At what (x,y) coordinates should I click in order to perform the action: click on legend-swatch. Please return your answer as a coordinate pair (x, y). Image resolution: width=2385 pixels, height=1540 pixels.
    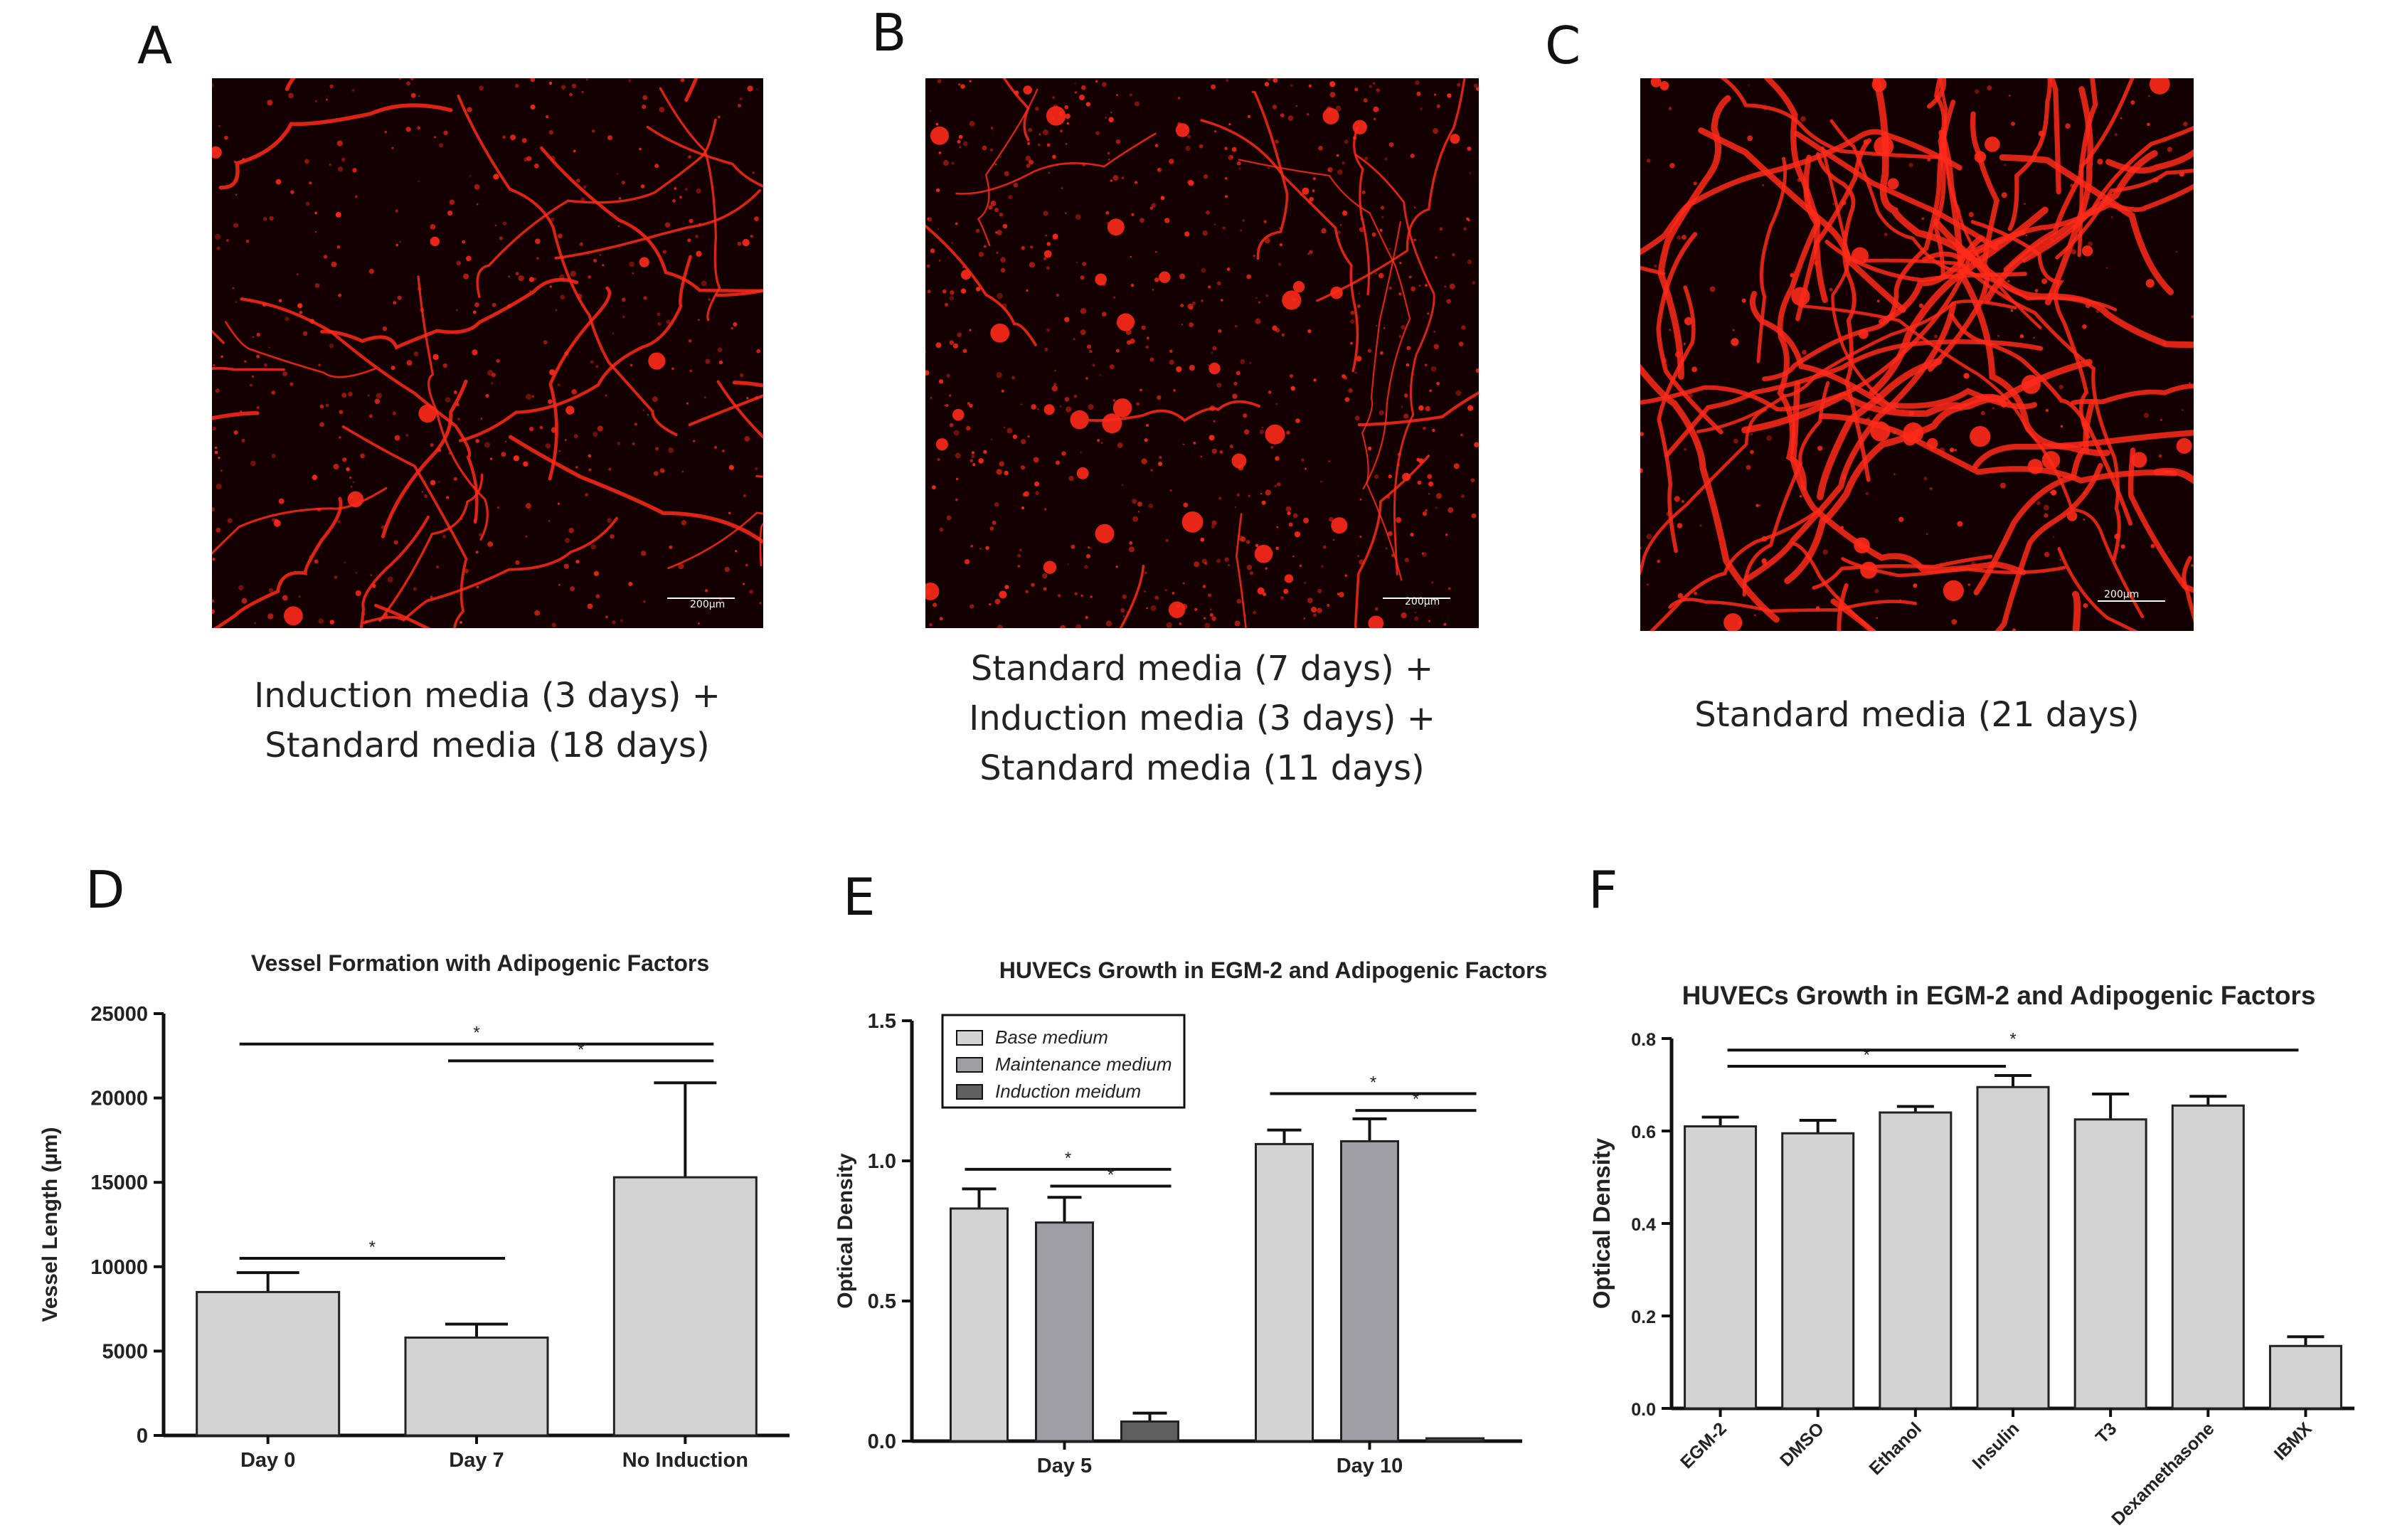
    Looking at the image, I should click on (969, 1092).